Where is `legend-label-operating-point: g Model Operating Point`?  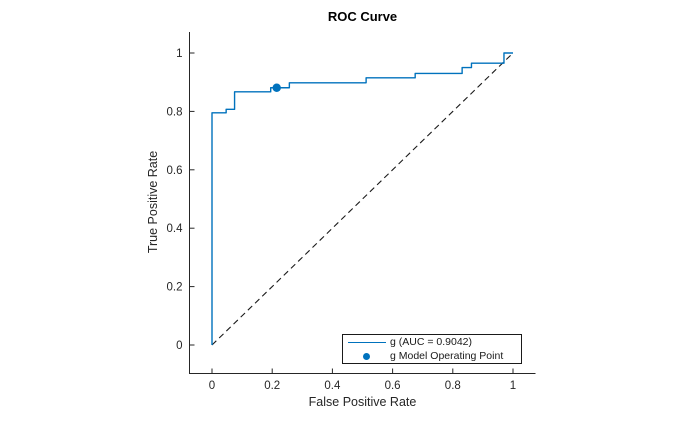
legend-label-operating-point: g Model Operating Point is located at coordinates (447, 356).